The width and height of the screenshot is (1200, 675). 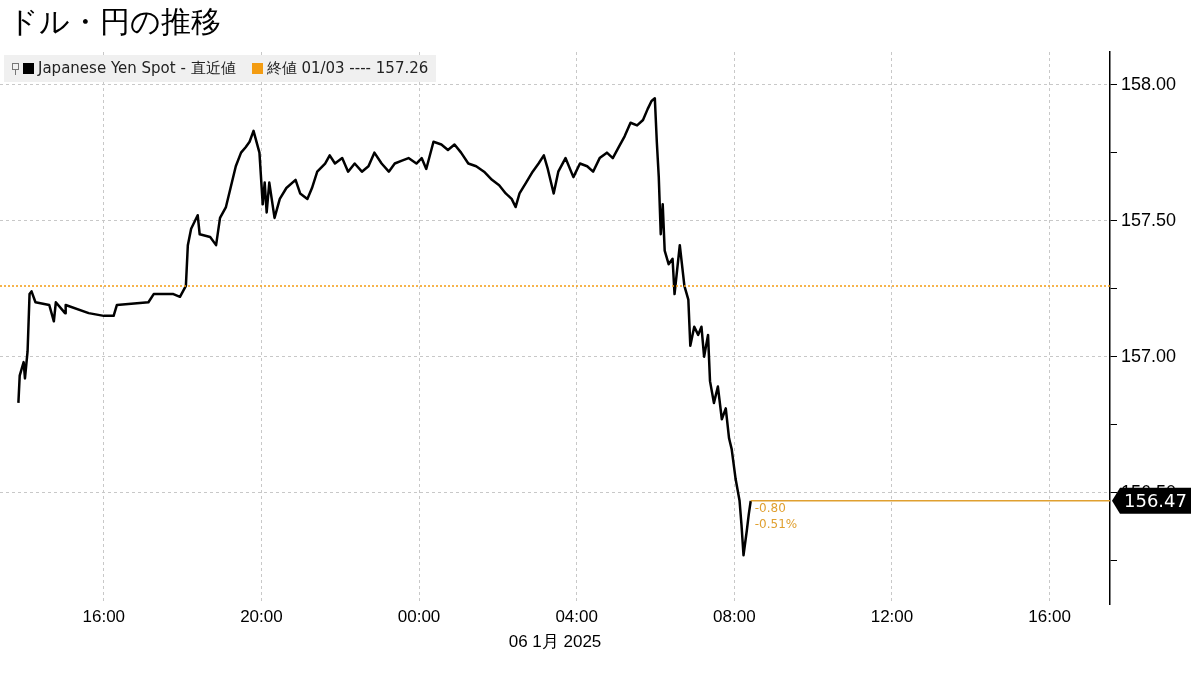 What do you see at coordinates (776, 523) in the screenshot?
I see `annotation: -0.51%` at bounding box center [776, 523].